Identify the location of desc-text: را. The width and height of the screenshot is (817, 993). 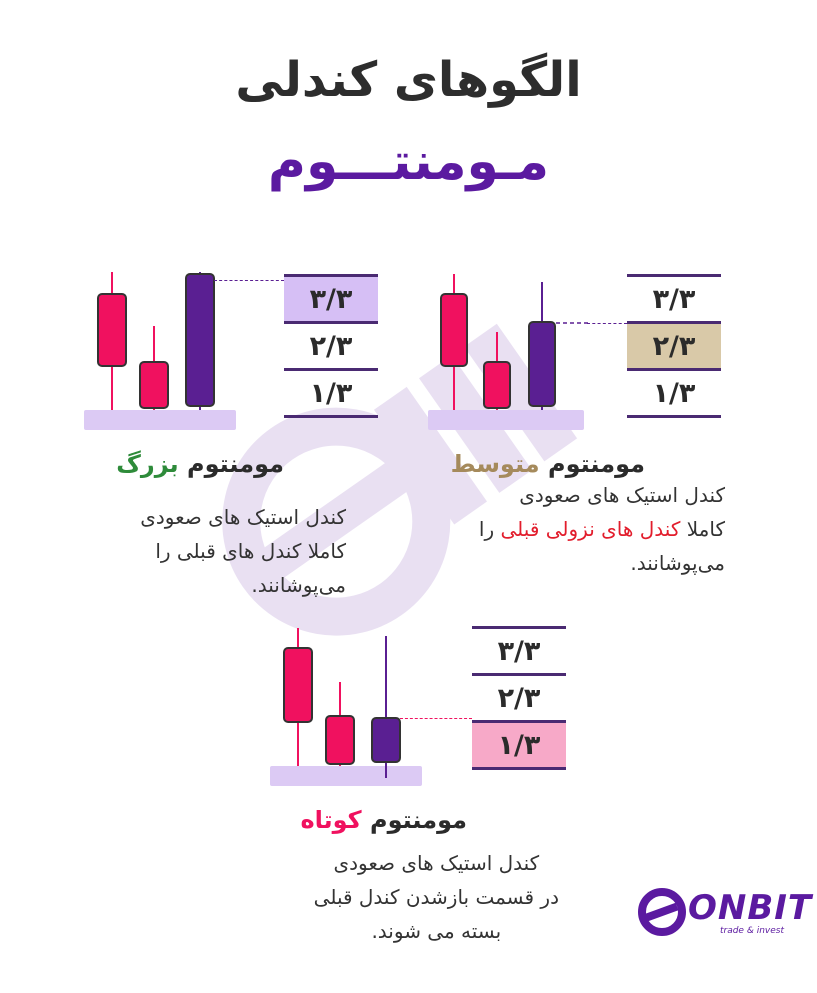
(486, 529).